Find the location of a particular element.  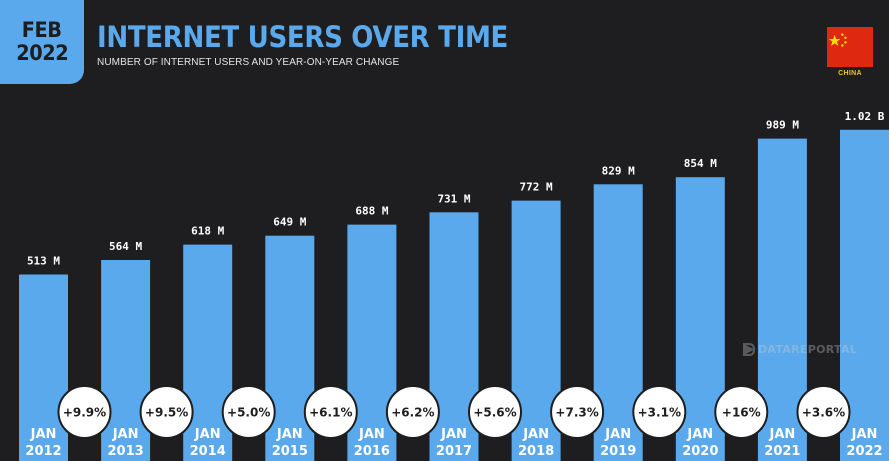

yoy-change-label-2: +5.0% is located at coordinates (248, 413).